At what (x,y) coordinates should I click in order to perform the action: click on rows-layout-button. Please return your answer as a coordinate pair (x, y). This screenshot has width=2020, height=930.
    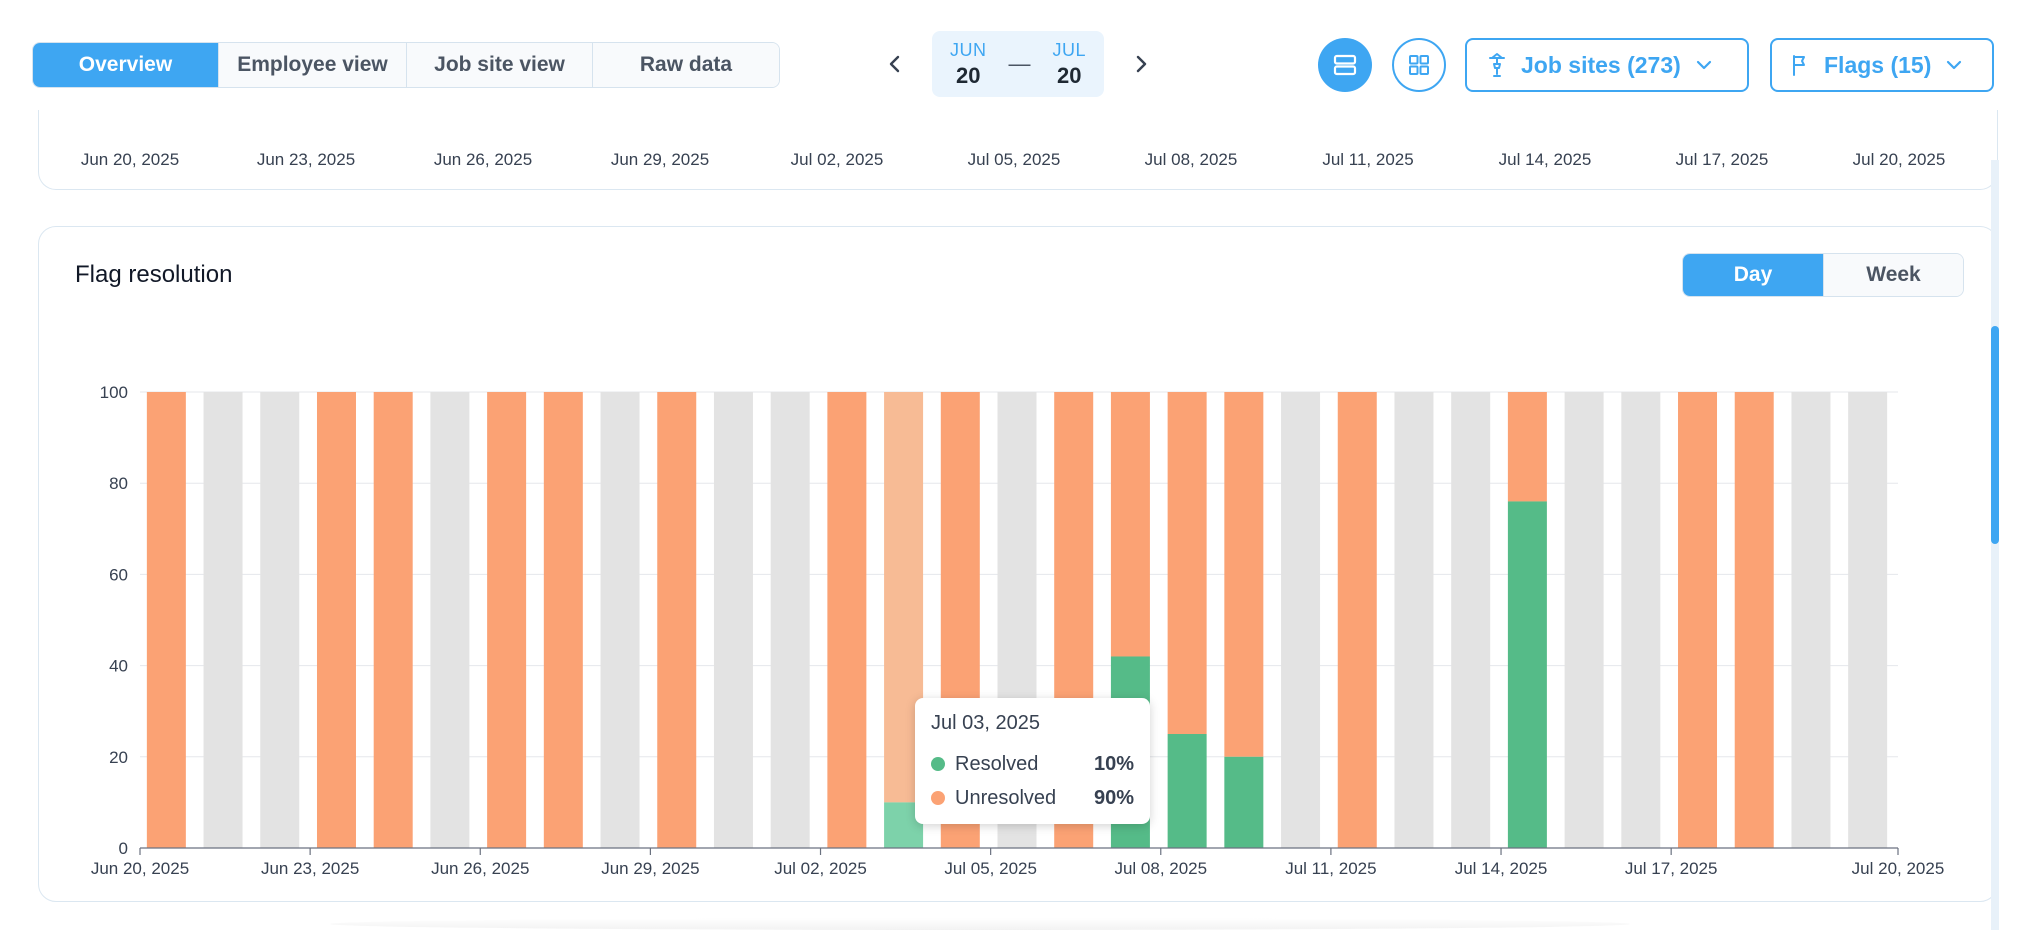
    Looking at the image, I should click on (1345, 65).